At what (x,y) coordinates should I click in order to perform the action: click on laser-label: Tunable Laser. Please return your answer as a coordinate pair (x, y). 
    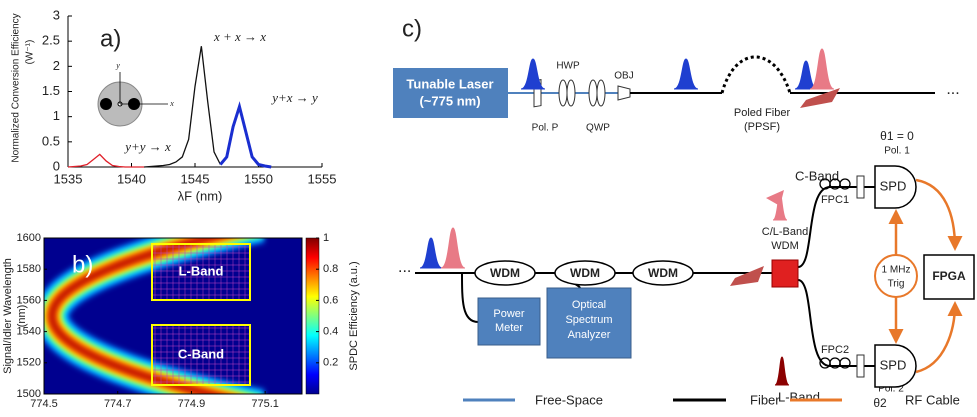
    Looking at the image, I should click on (449, 83).